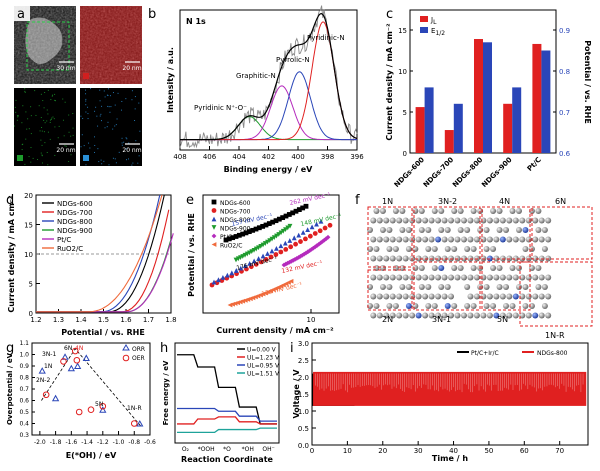 This screenshot has height=471, width=600. Describe the element at coordinates (424, 30) in the screenshot. I see `legend-swatch-e12` at that location.